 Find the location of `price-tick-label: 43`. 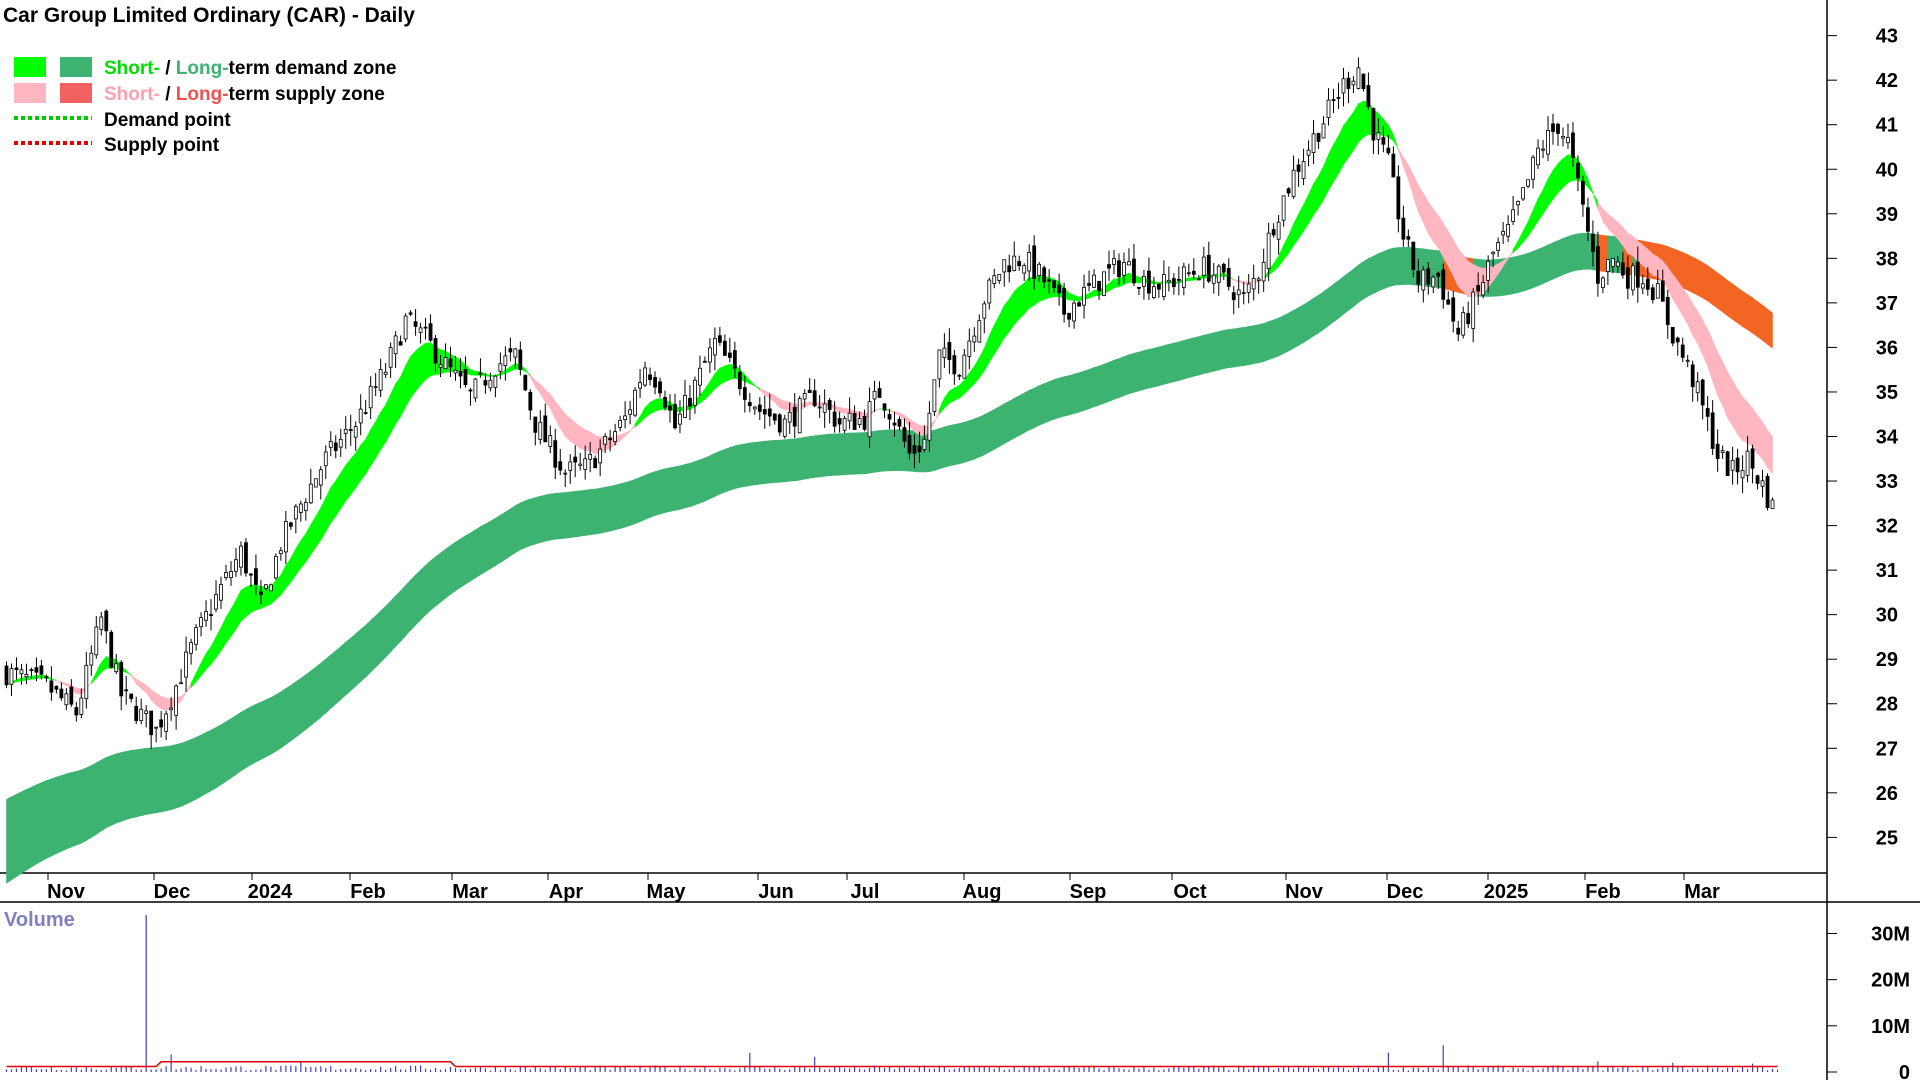

price-tick-label: 43 is located at coordinates (1887, 37).